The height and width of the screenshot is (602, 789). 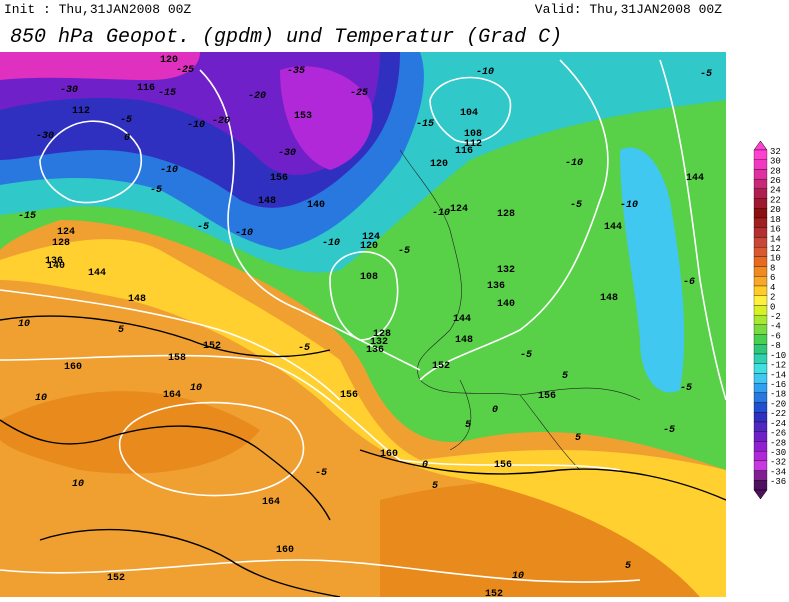 I want to click on colorbar-label: -32, so click(x=778, y=463).